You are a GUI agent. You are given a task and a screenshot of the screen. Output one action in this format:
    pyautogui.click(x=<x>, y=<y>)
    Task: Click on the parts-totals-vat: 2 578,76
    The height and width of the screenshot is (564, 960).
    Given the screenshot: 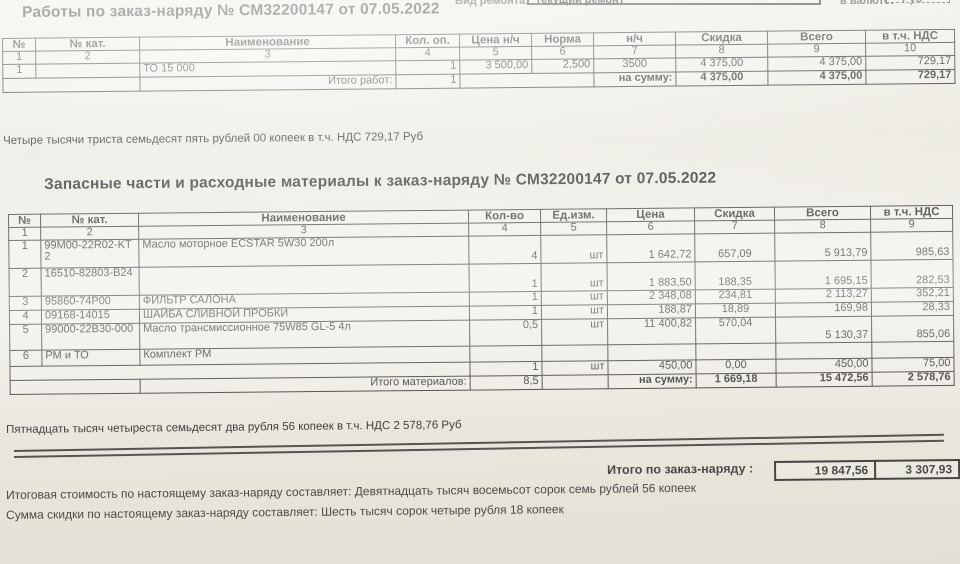 What is the action you would take?
    pyautogui.click(x=913, y=378)
    